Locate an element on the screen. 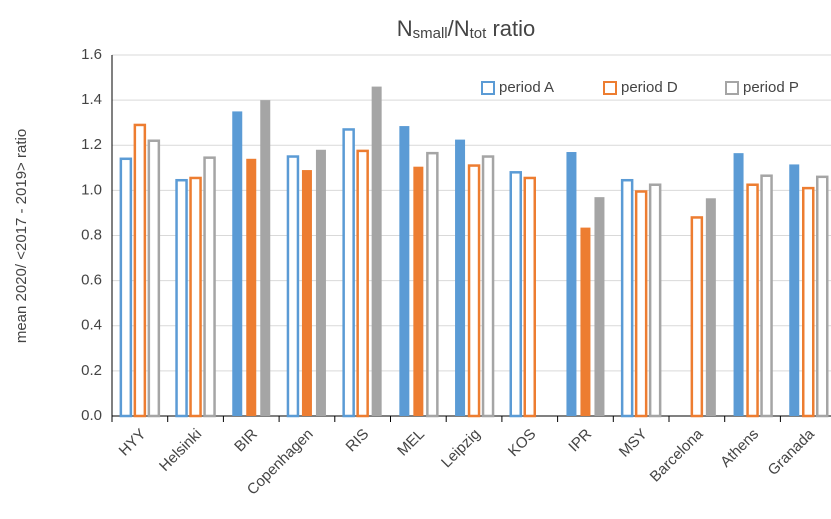  title-part: N is located at coordinates (405, 28).